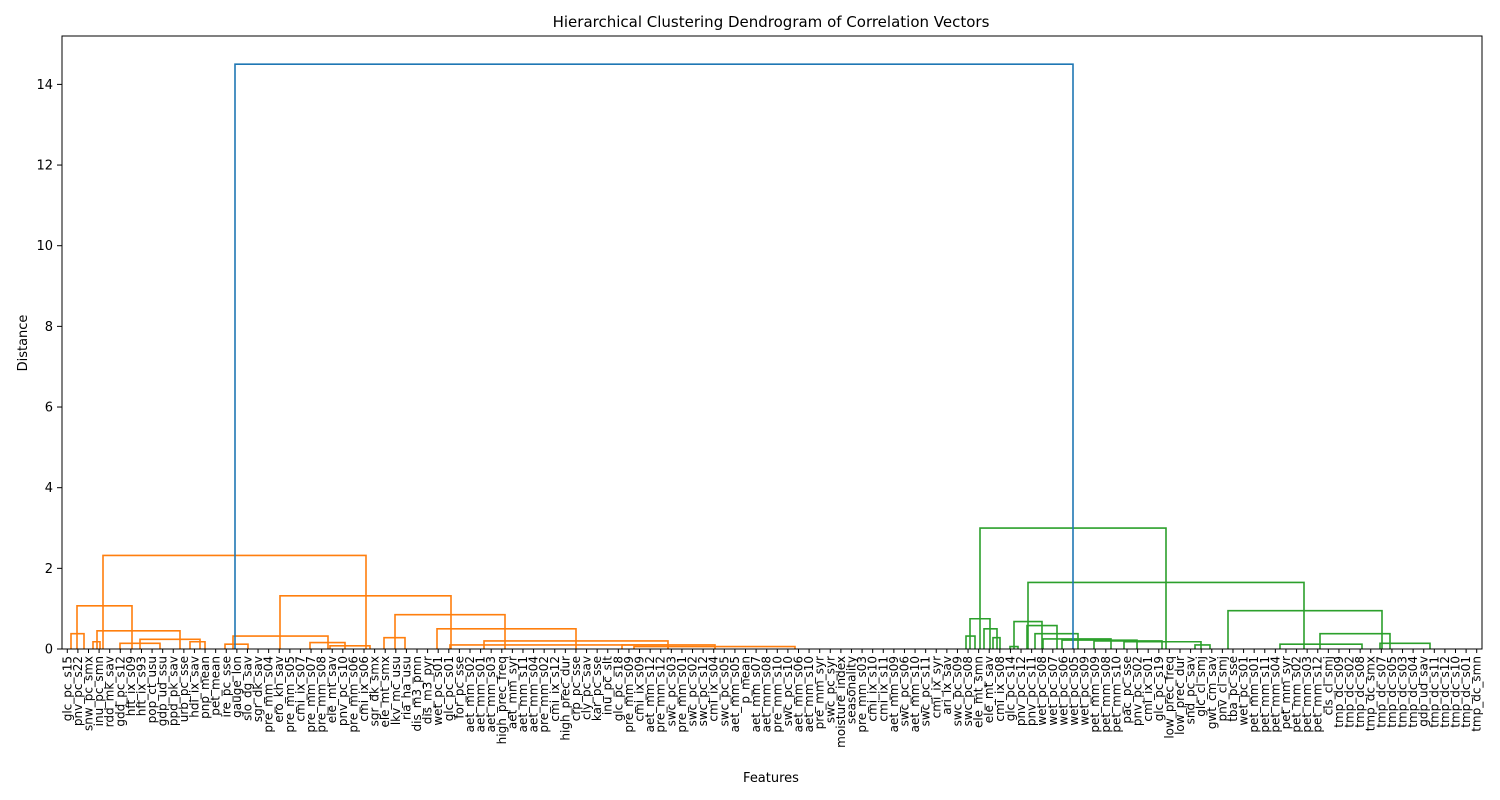  I want to click on leaf-label: pet_mm_s11, so click(1265, 694).